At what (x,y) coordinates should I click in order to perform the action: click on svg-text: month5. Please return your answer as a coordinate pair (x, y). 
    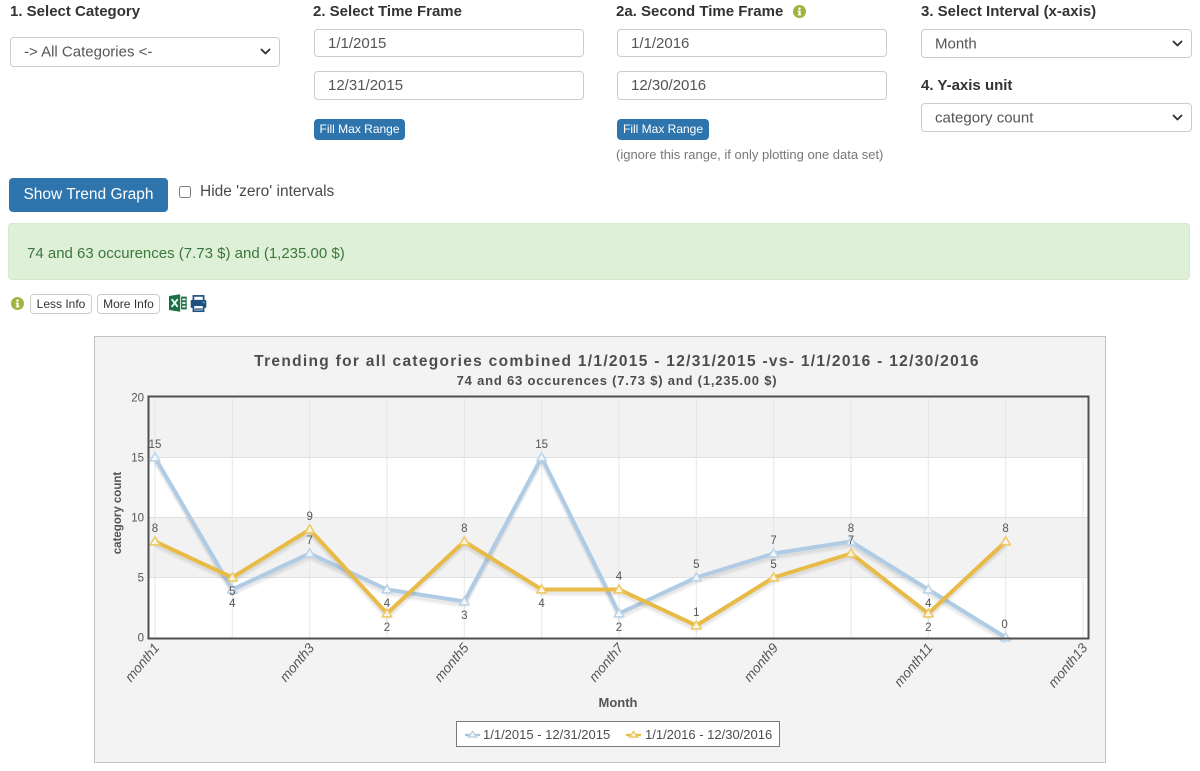
    Looking at the image, I should click on (451, 662).